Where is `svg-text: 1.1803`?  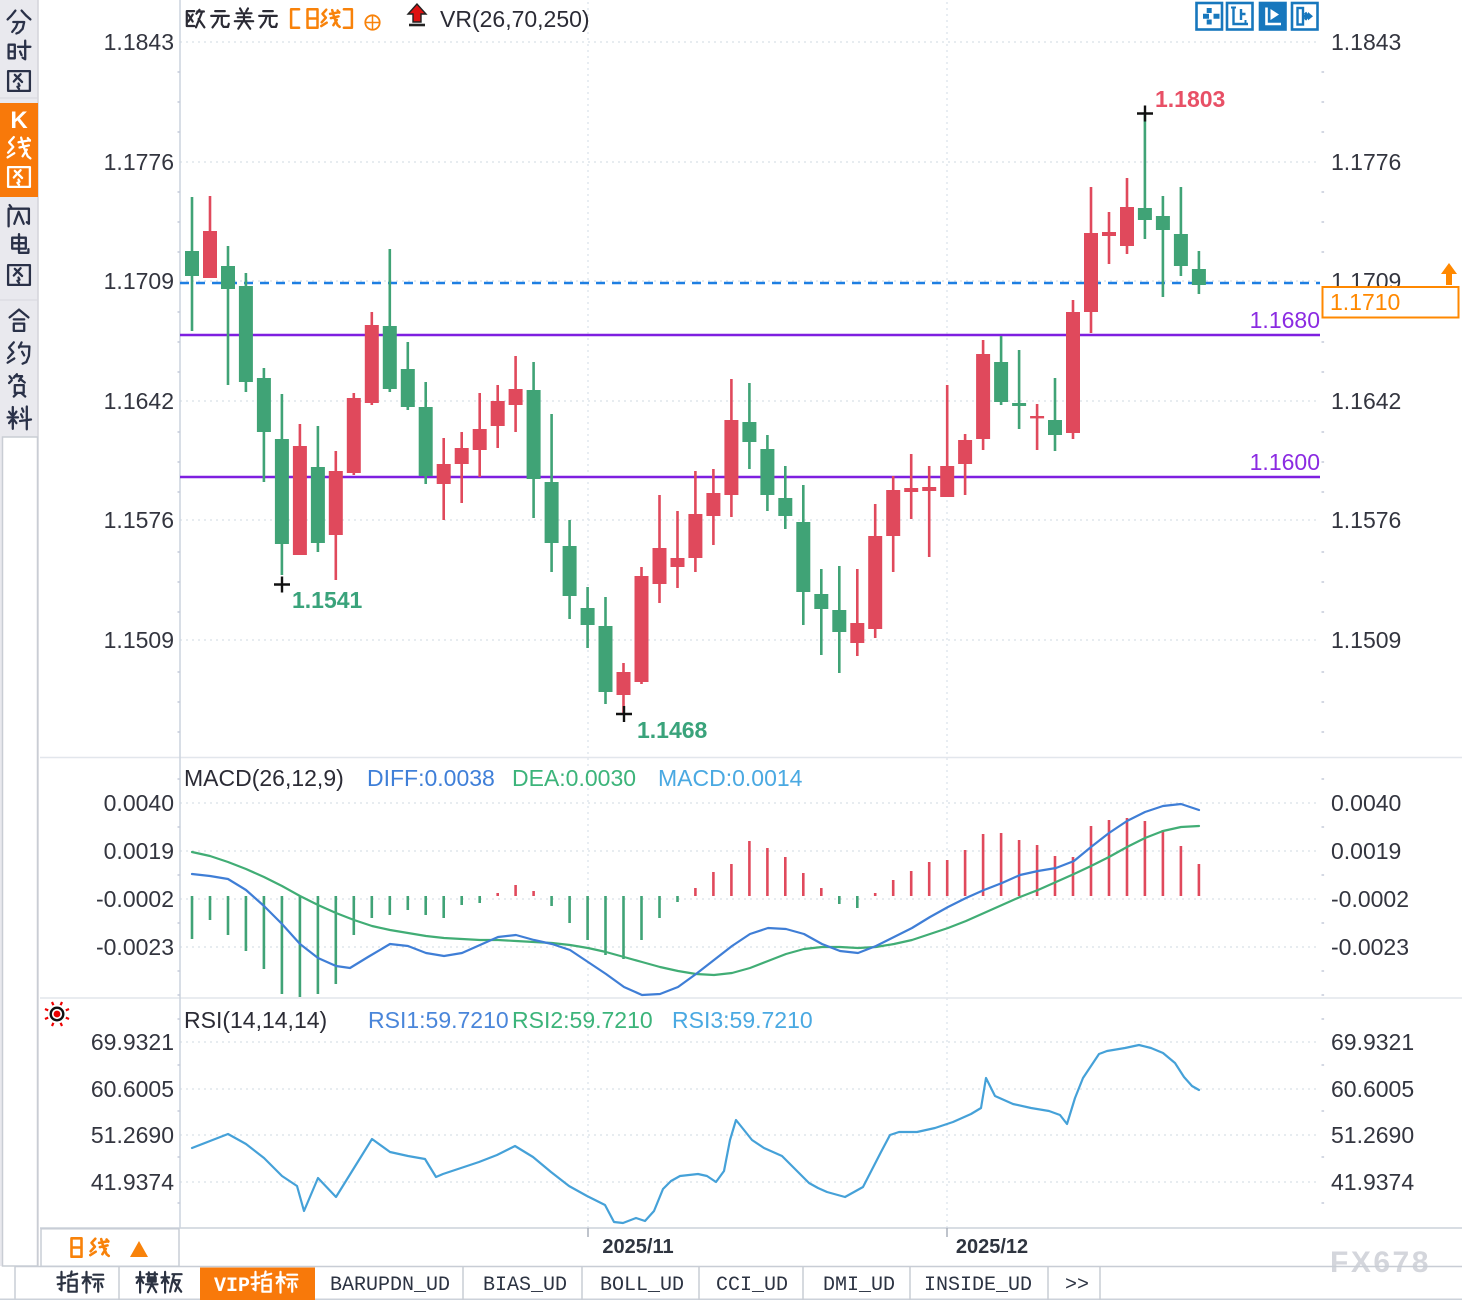 svg-text: 1.1803 is located at coordinates (1190, 99).